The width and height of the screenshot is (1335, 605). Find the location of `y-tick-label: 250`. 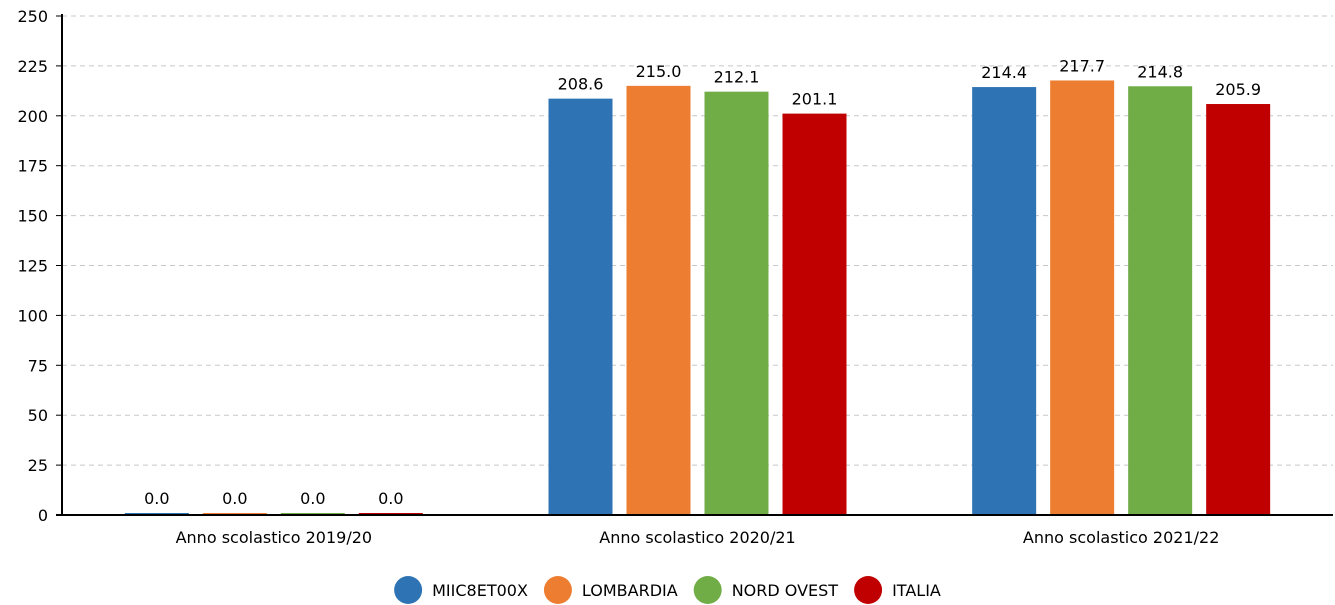

y-tick-label: 250 is located at coordinates (32, 16).